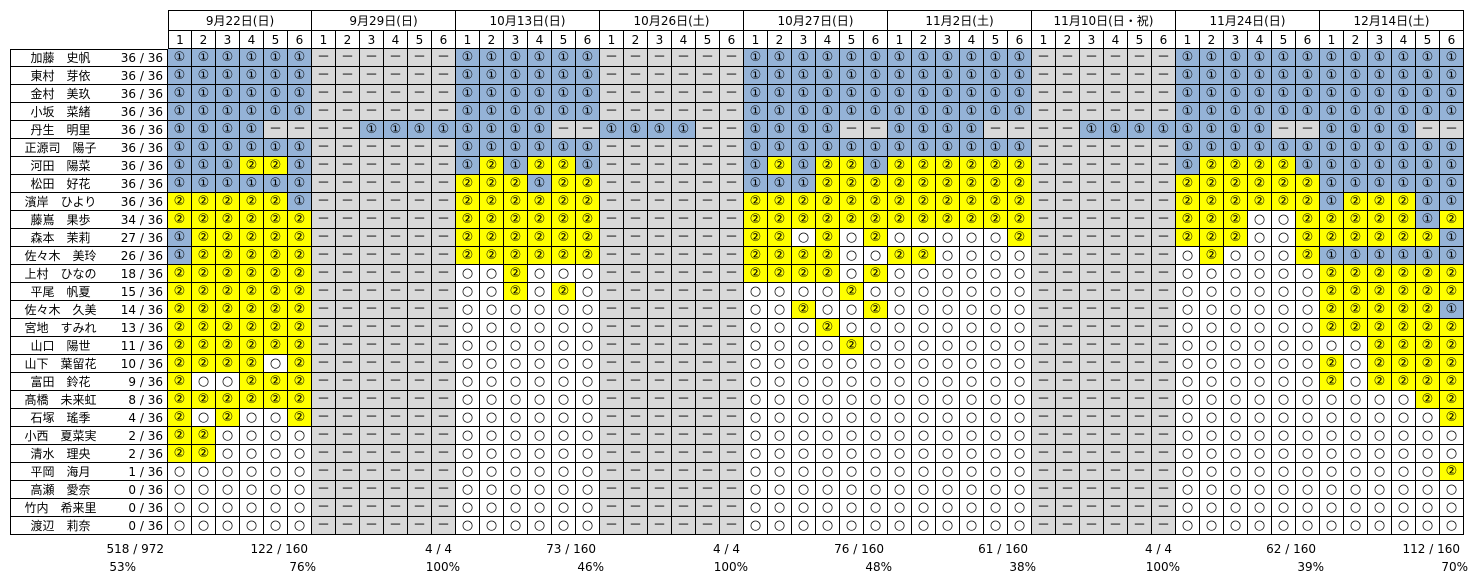  What do you see at coordinates (1044, 40) in the screenshot?
I see `slot-header: 1` at bounding box center [1044, 40].